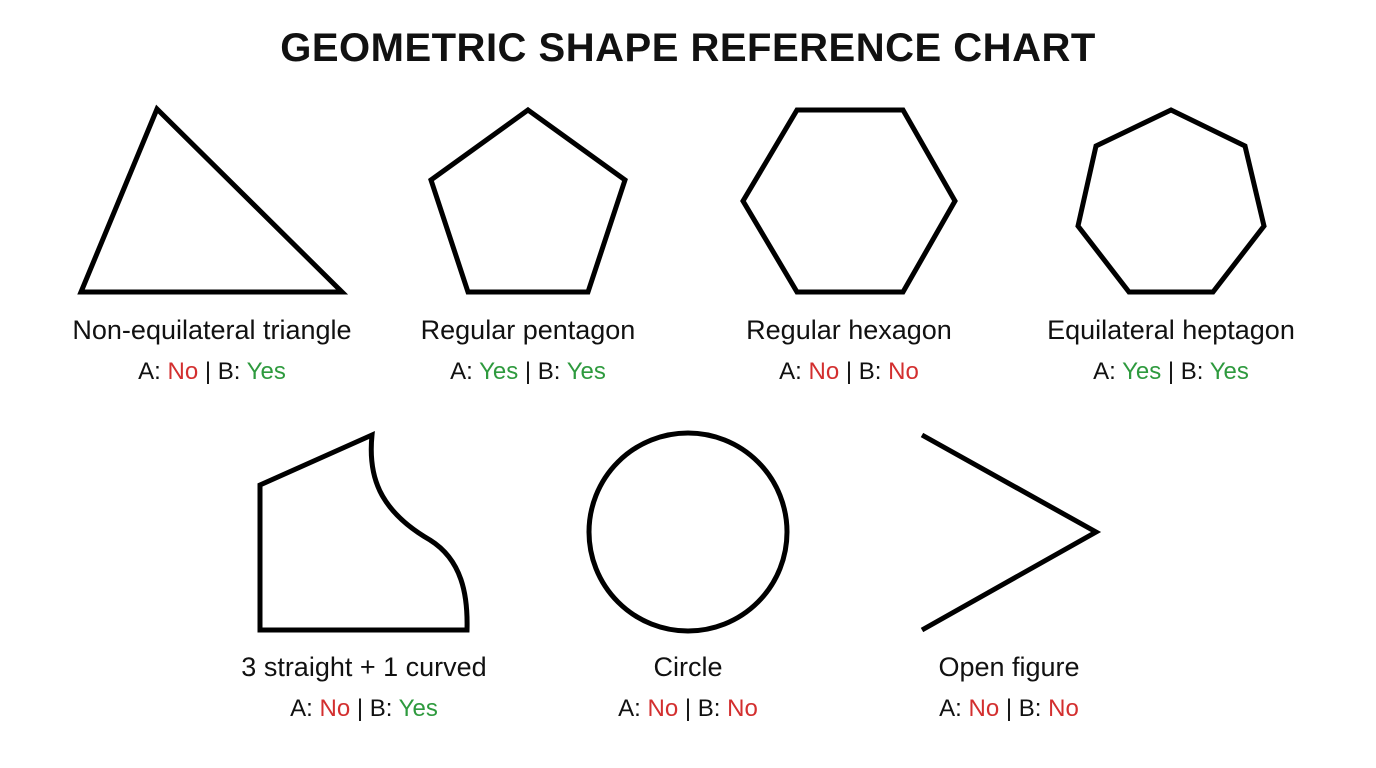 This screenshot has height=768, width=1376. I want to click on curved-shape, so click(363, 531).